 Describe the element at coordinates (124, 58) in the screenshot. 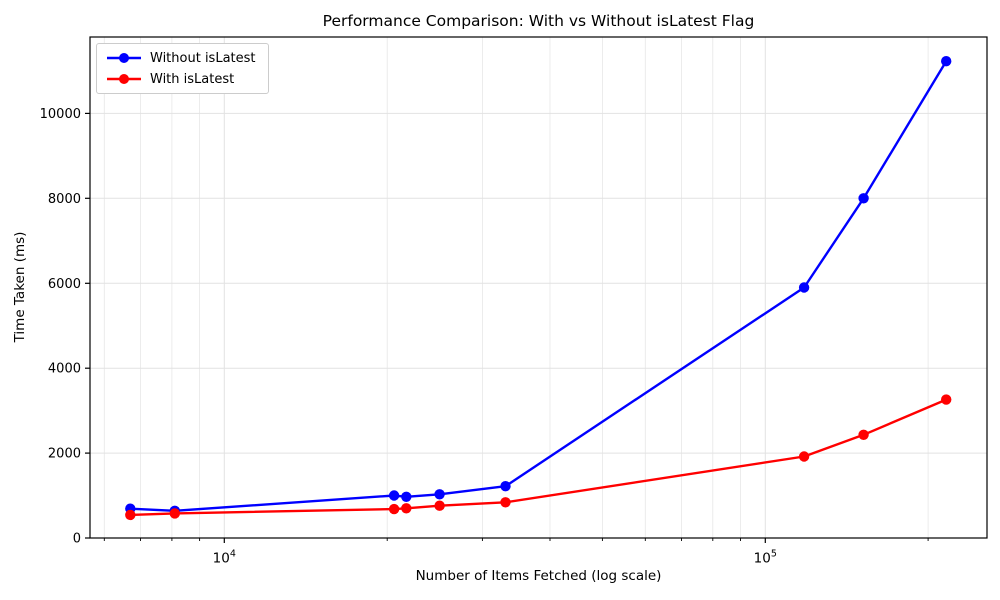

I see `legend-marker-without-islatest` at that location.